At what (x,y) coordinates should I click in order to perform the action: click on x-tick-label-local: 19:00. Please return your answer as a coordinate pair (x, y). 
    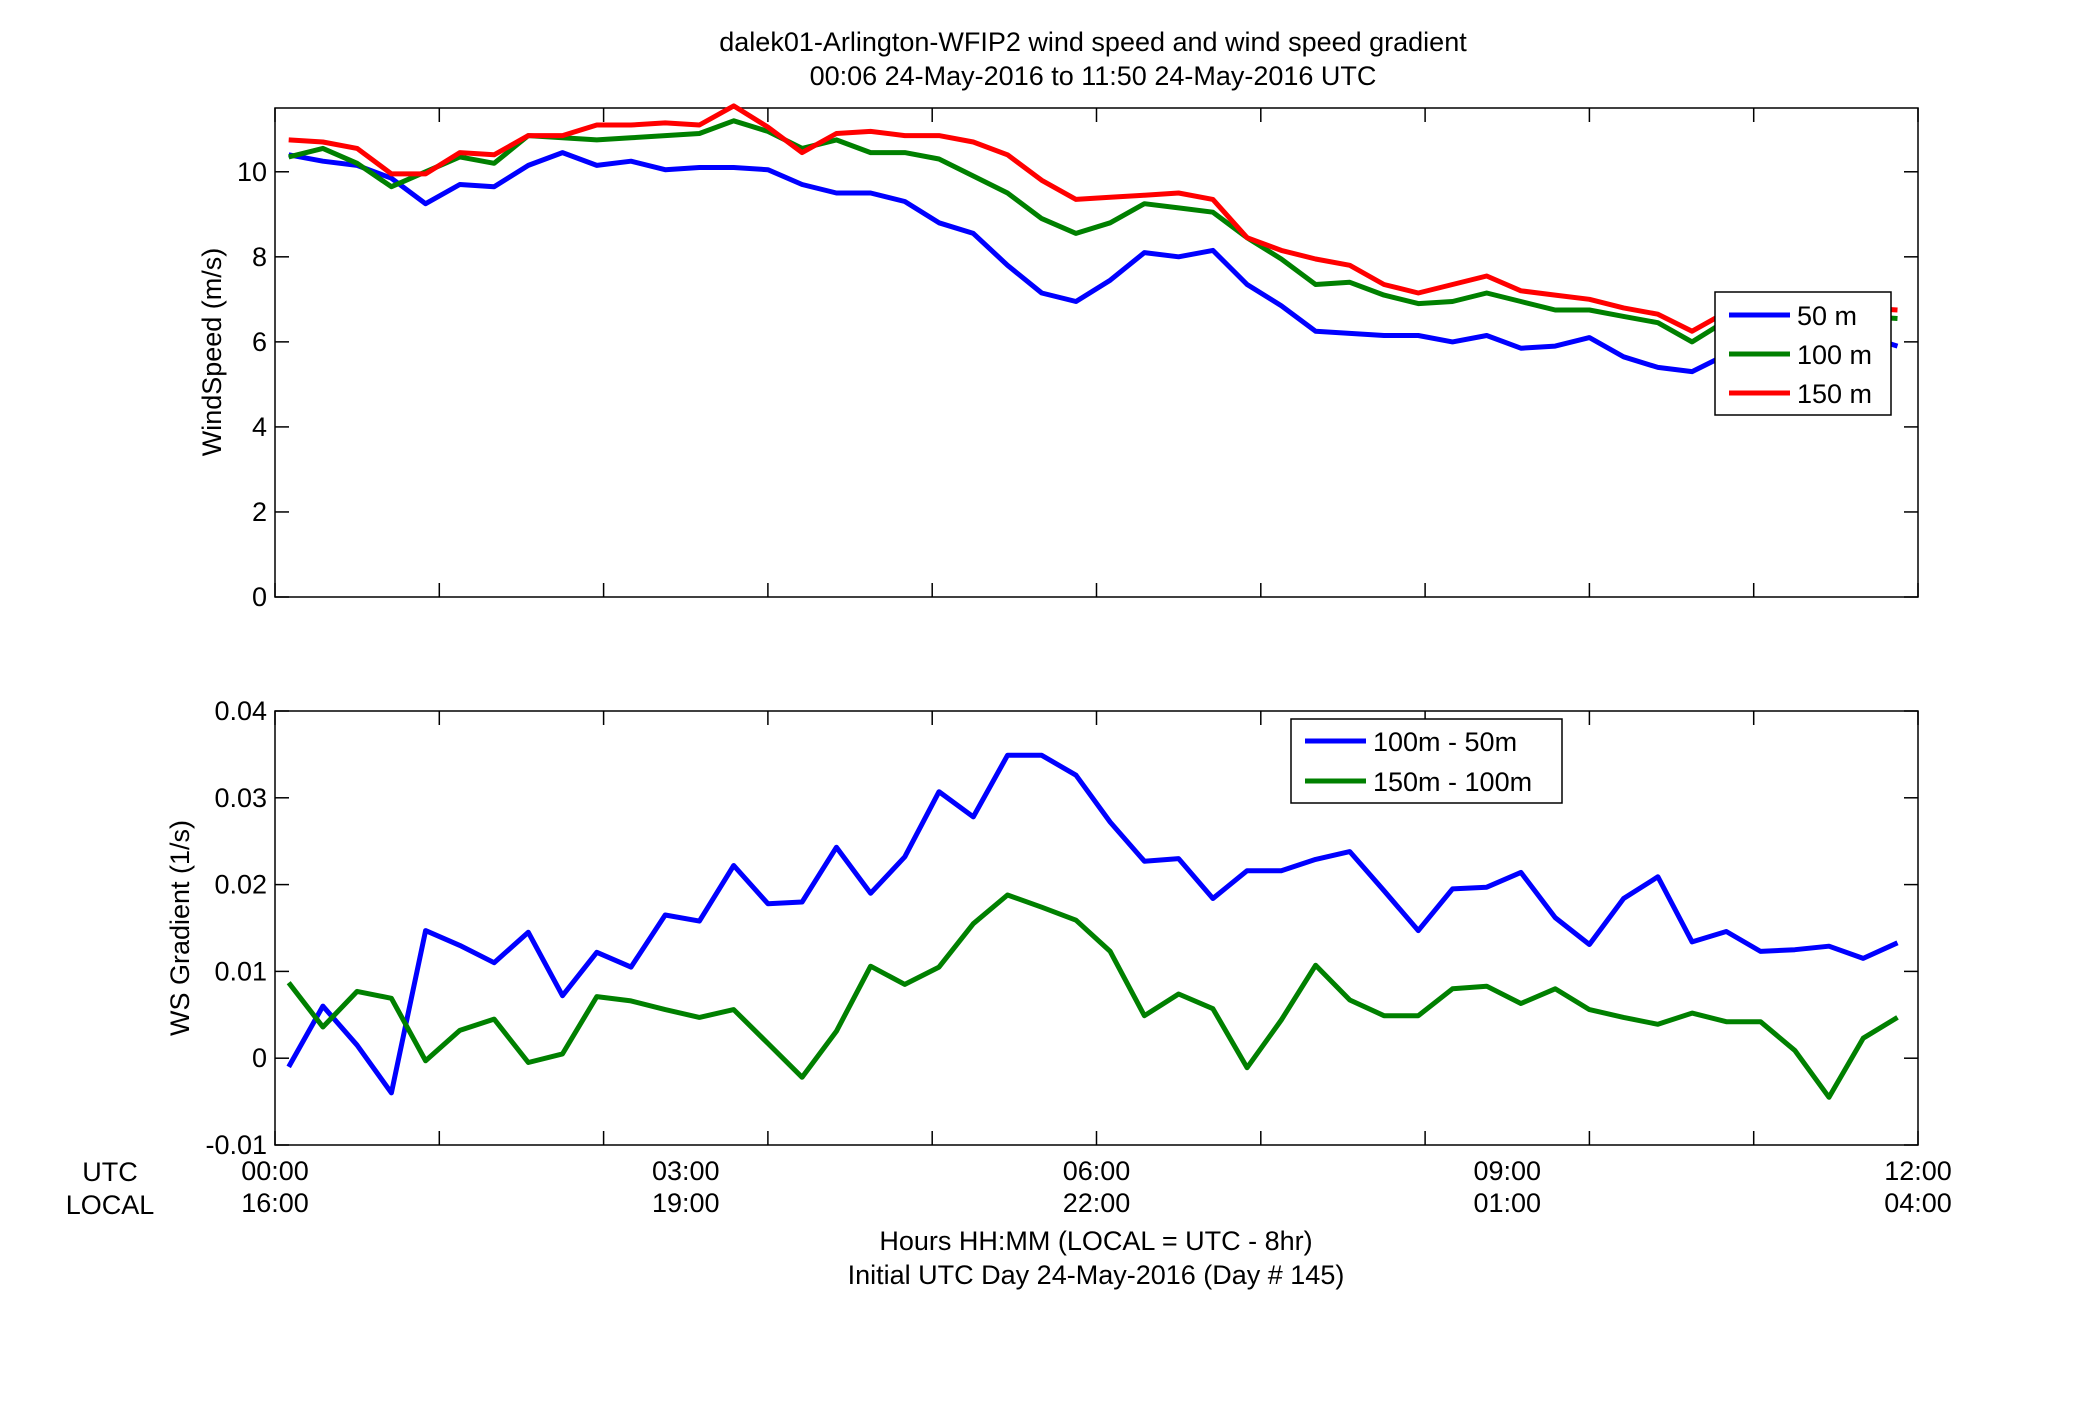
    Looking at the image, I should click on (686, 1203).